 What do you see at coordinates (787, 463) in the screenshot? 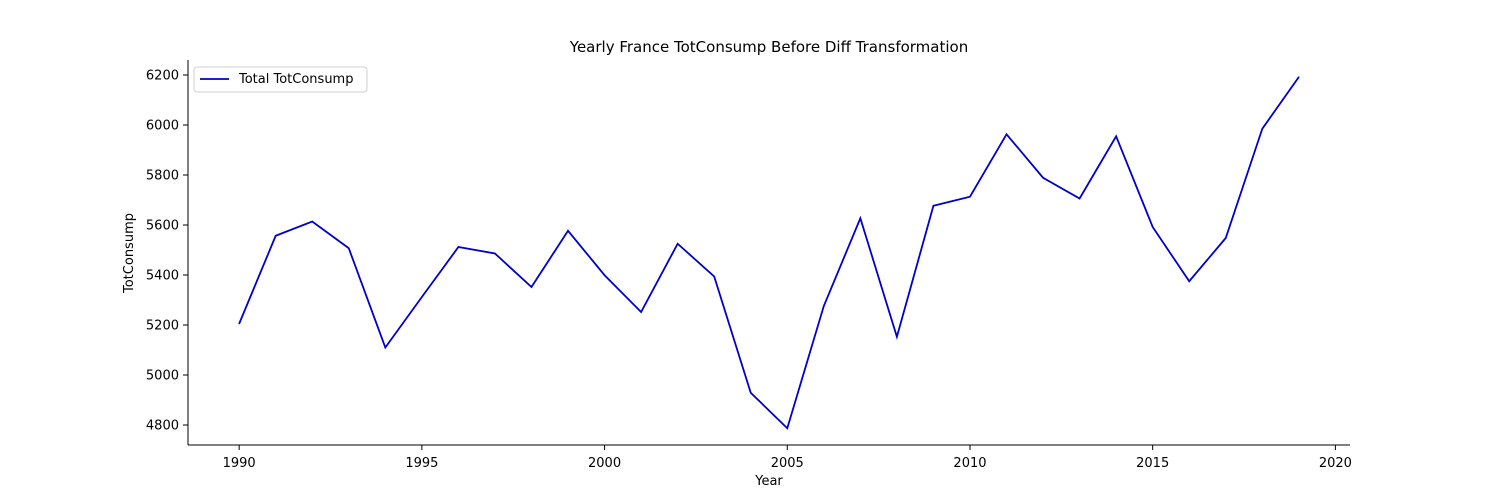
I see `x-tick-label: 2005` at bounding box center [787, 463].